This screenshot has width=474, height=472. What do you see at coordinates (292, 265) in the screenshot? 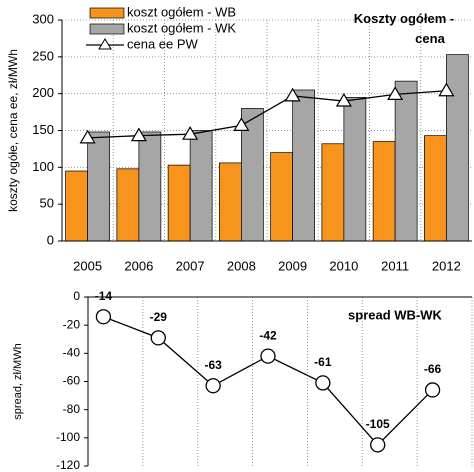
I see `x-tick-label: 2009` at bounding box center [292, 265].